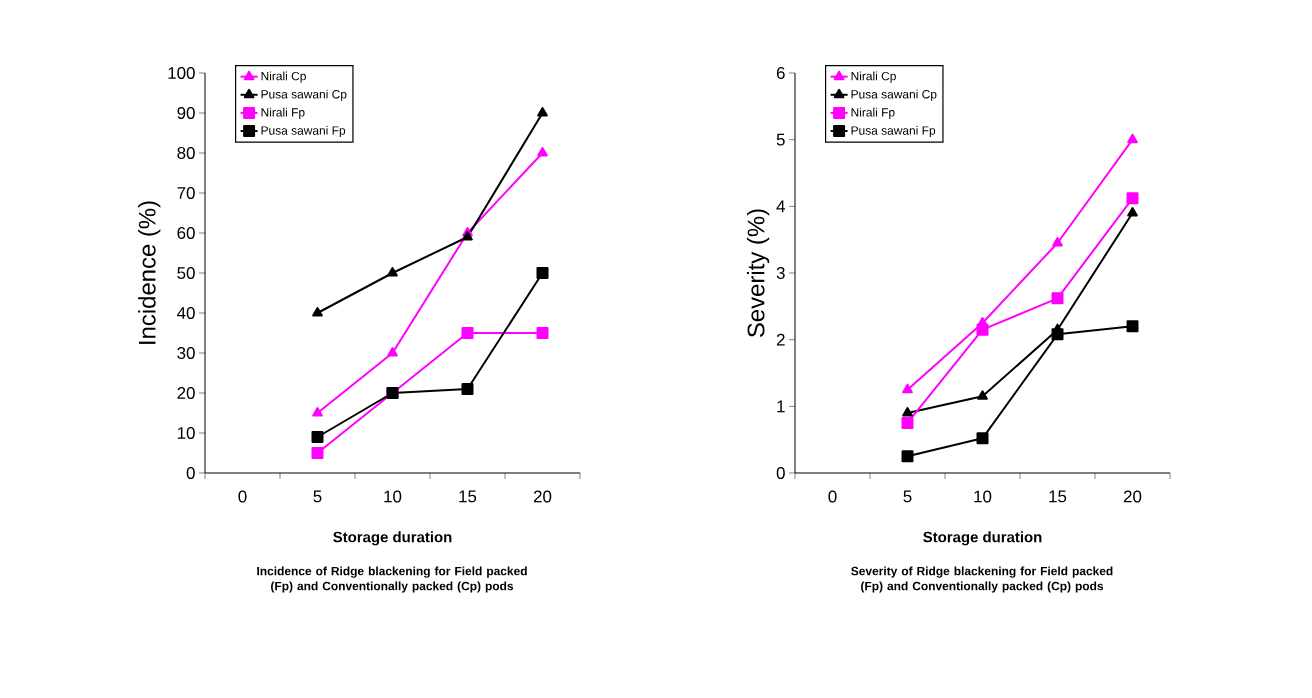 The image size is (1312, 698). I want to click on y-tick-label: 100, so click(181, 72).